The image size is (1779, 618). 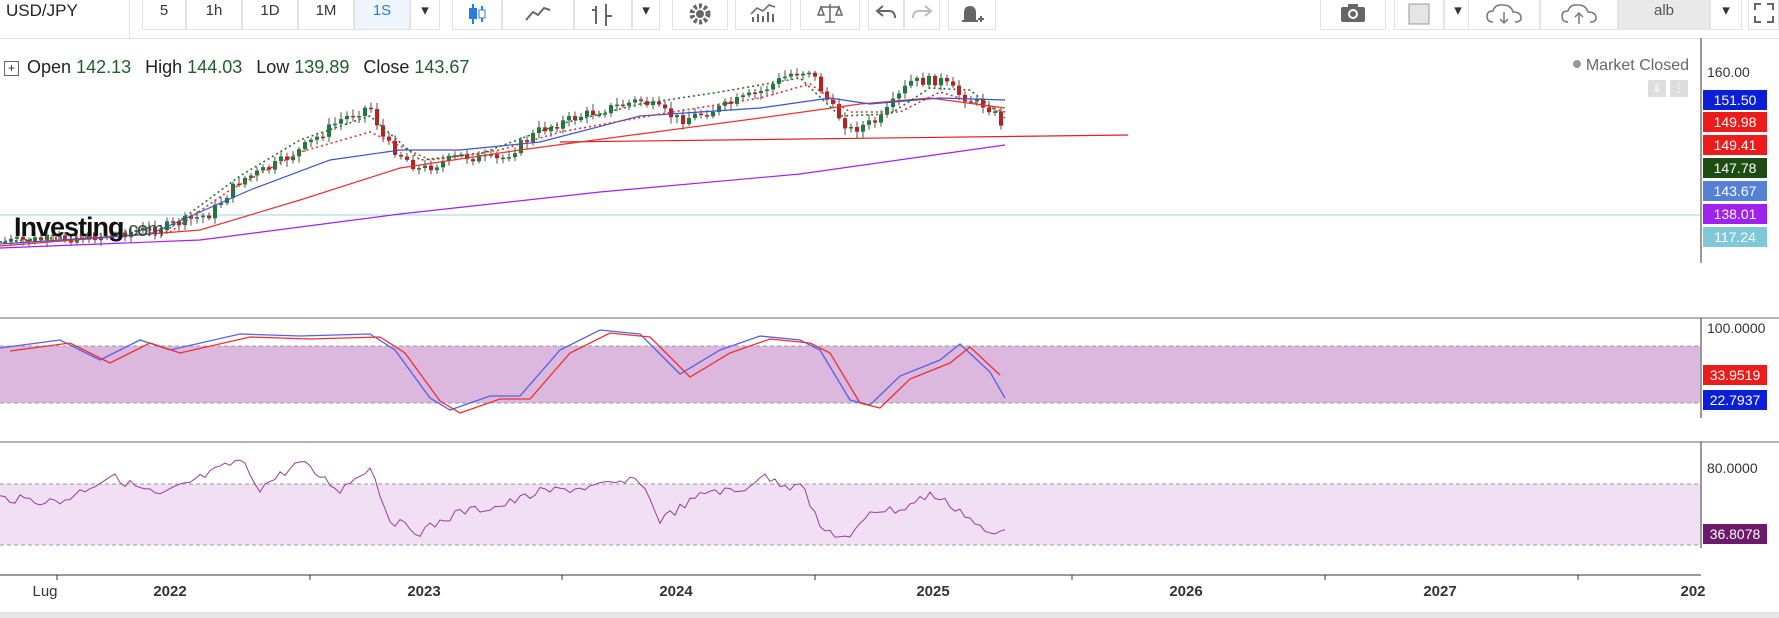 I want to click on rsi-axis-top-label: 80.0000, so click(x=1732, y=468).